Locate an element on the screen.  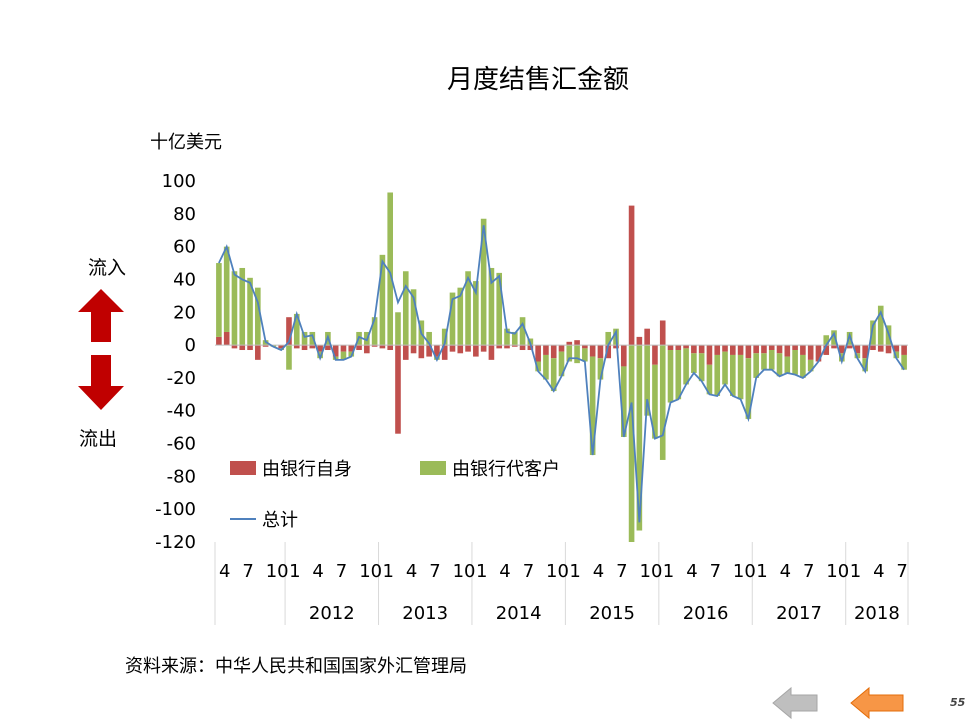
nav-forward-button is located at coordinates (877, 703).